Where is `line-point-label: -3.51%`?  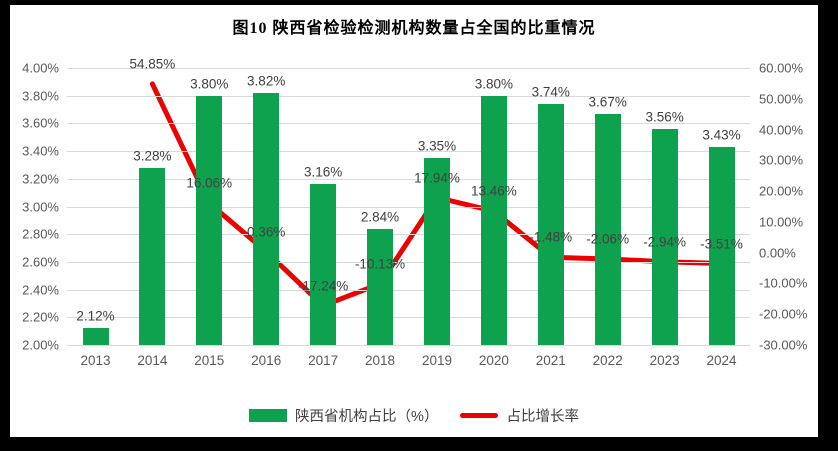 line-point-label: -3.51% is located at coordinates (721, 243).